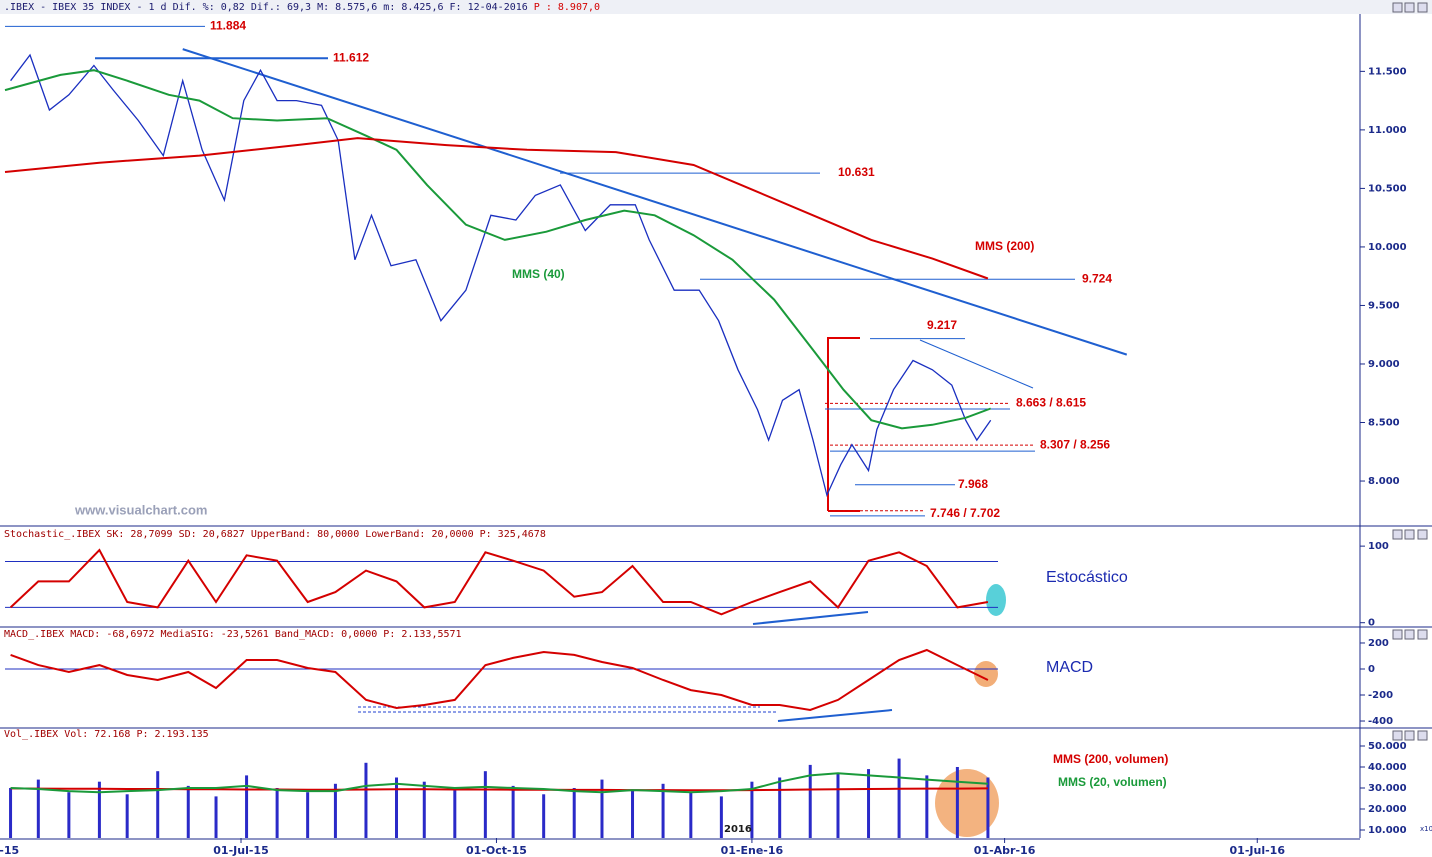 This screenshot has height=857, width=1432. Describe the element at coordinates (1426, 829) in the screenshot. I see `y-unit: x10` at that location.